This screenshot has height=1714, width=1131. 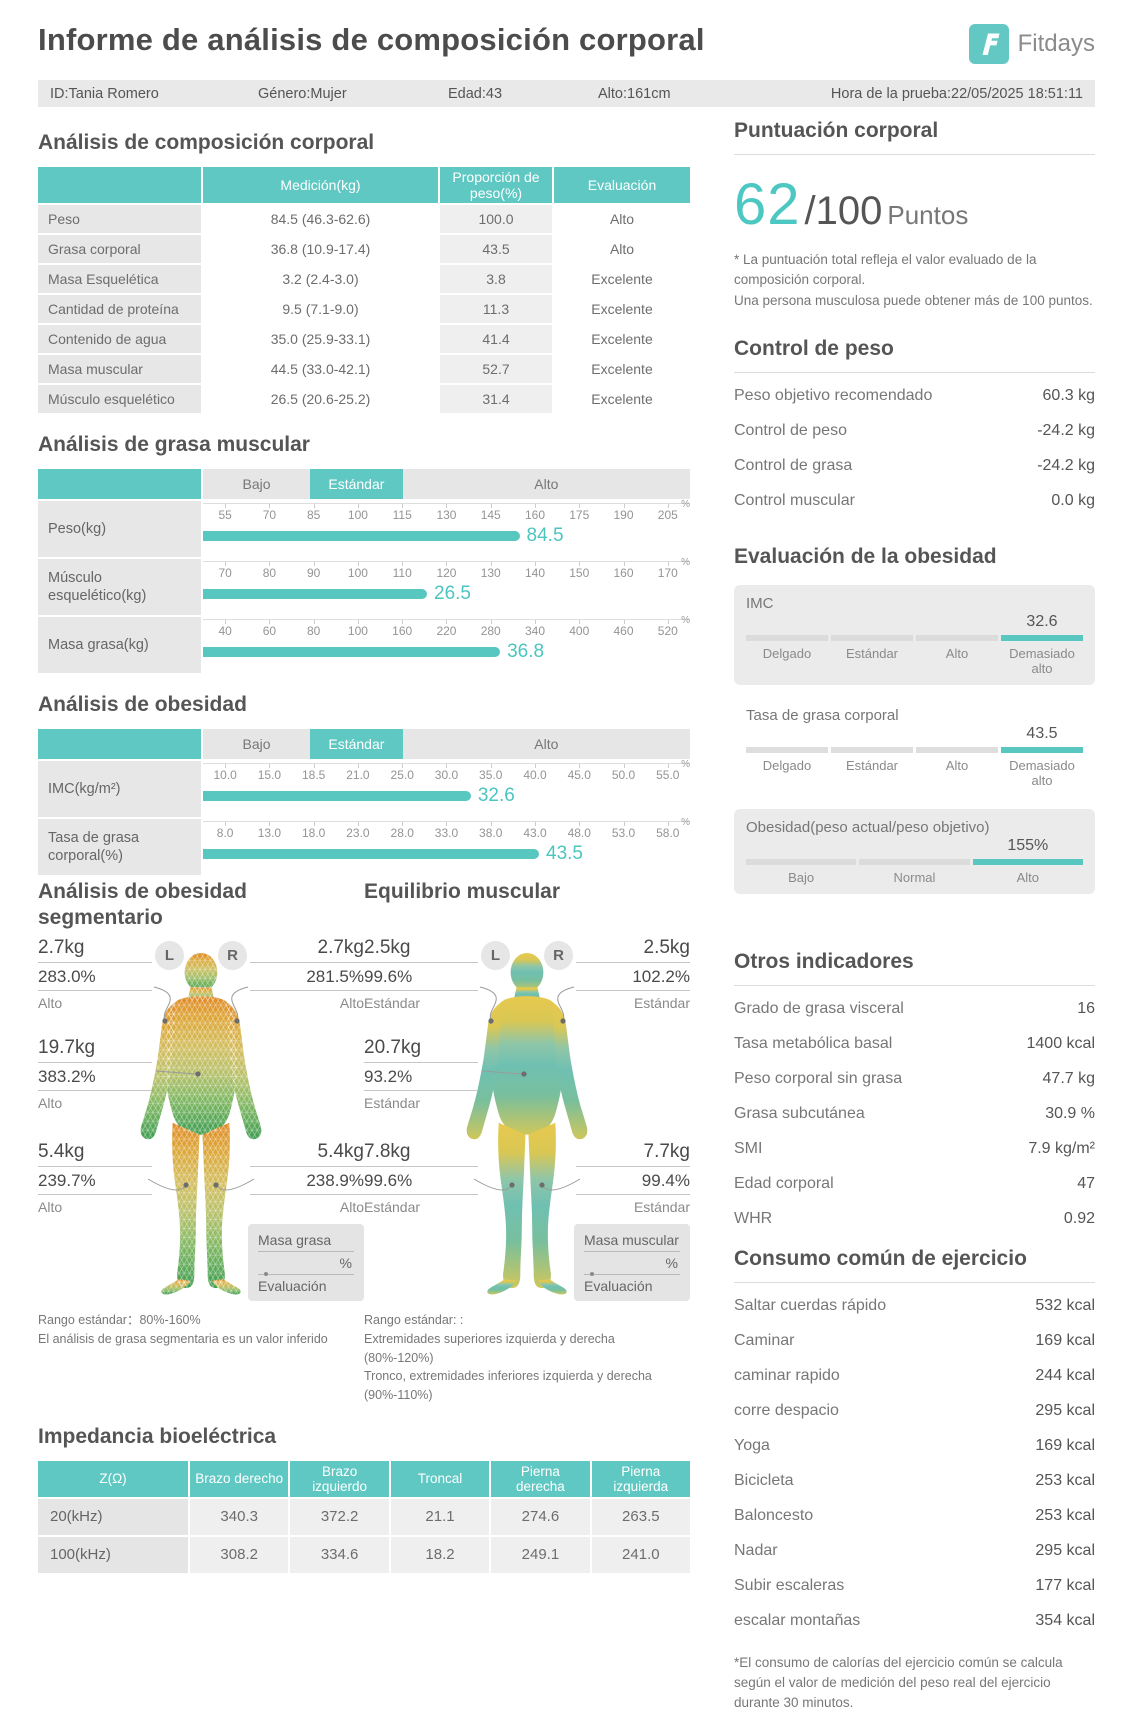 What do you see at coordinates (314, 571) in the screenshot?
I see `tick-label: 90` at bounding box center [314, 571].